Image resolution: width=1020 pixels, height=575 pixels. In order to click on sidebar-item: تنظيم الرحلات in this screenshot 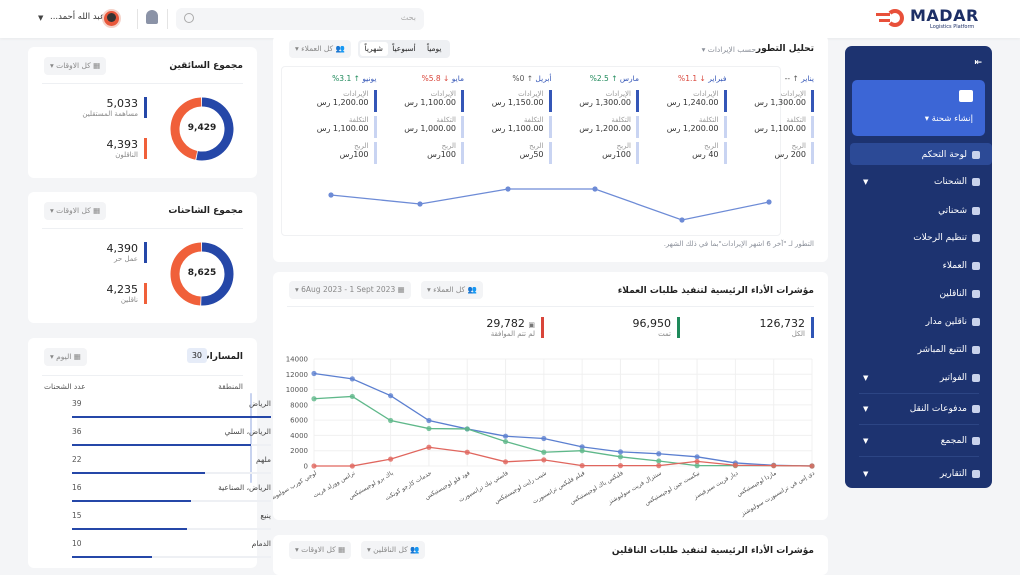, I will do `click(946, 238)`.